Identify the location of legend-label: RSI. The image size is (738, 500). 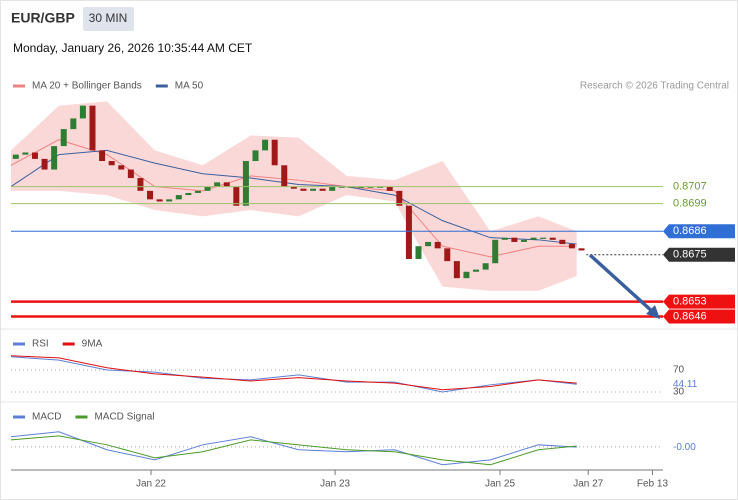
(40, 344).